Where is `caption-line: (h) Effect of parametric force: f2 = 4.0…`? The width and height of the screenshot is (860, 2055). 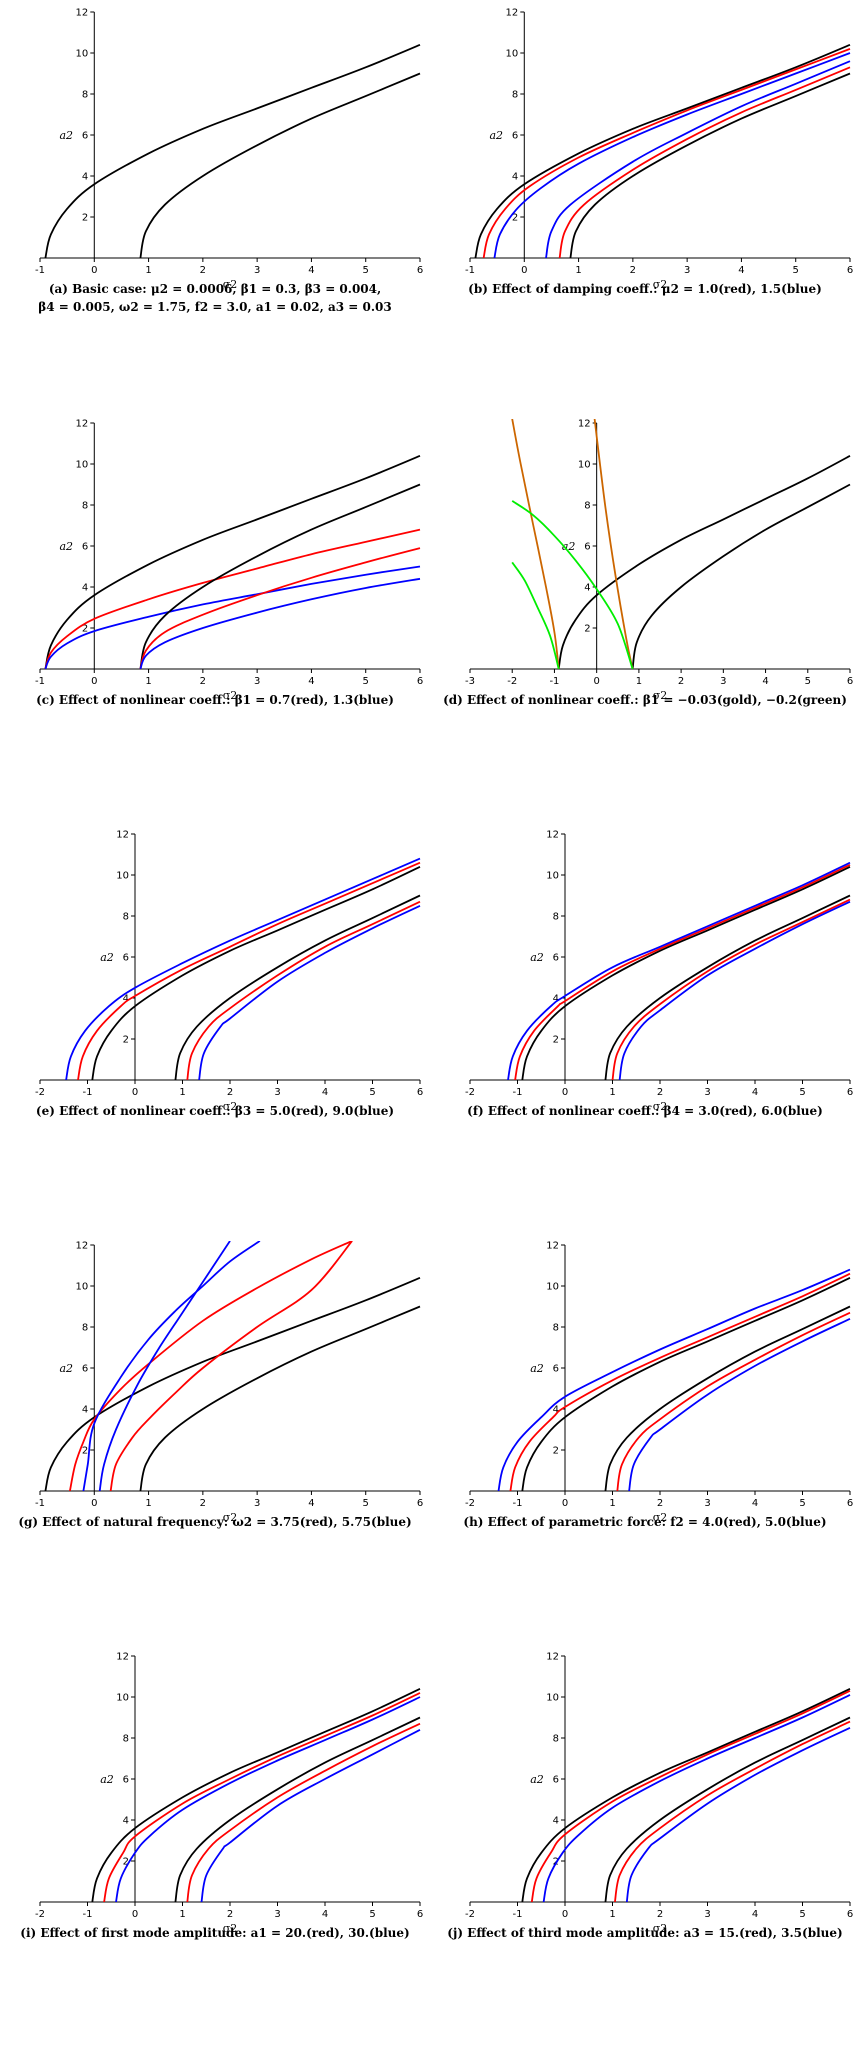 caption-line: (h) Effect of parametric force: f2 = 4.0… is located at coordinates (645, 1522).